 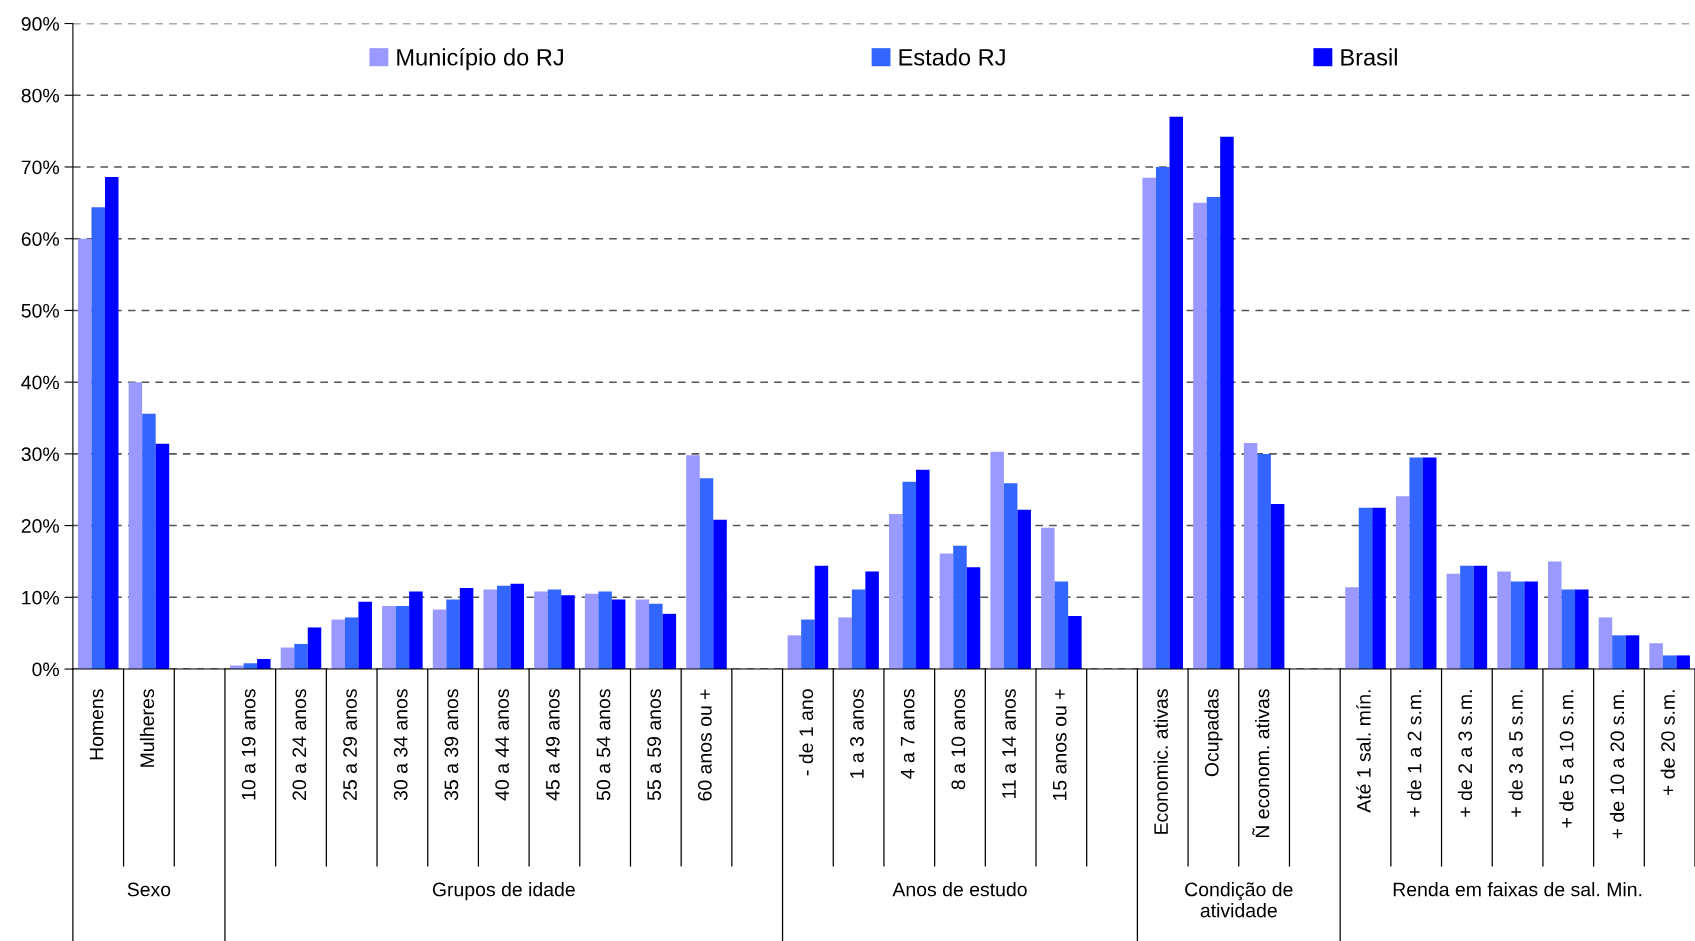 What do you see at coordinates (400, 745) in the screenshot?
I see `x-tick-label: 30 a 34 anos` at bounding box center [400, 745].